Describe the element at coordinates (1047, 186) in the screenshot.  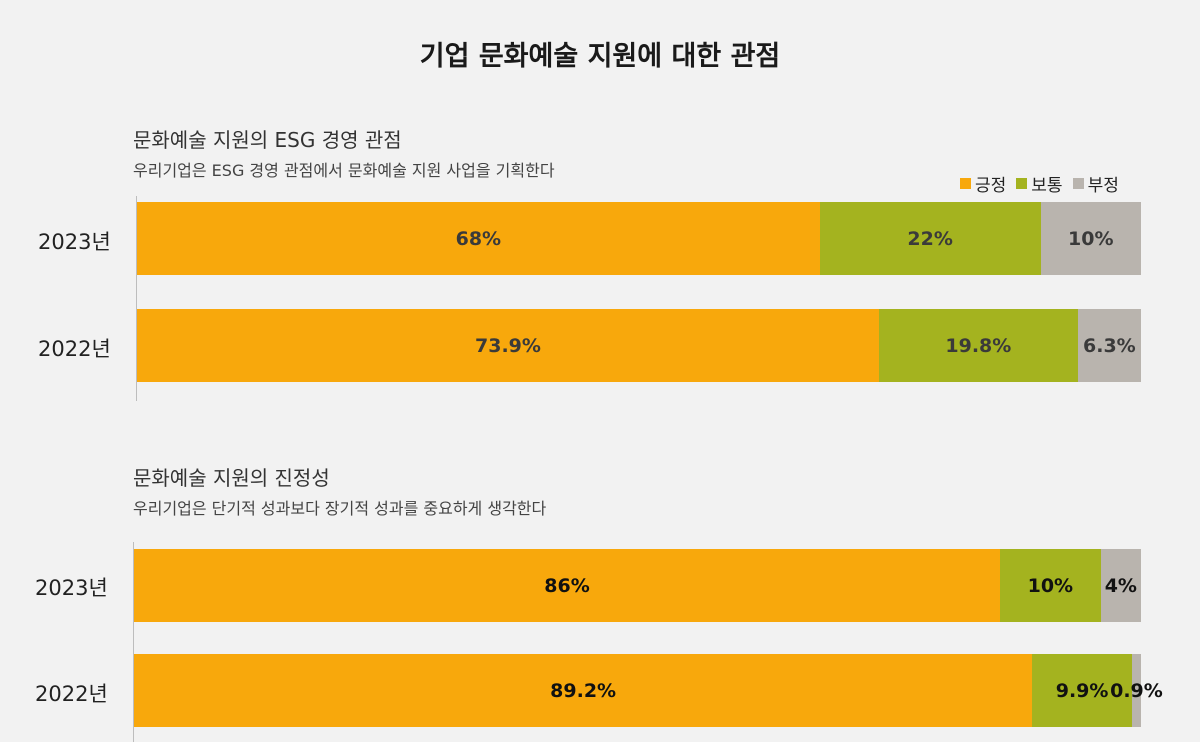
I see `legend-label-neutral: 보통` at that location.